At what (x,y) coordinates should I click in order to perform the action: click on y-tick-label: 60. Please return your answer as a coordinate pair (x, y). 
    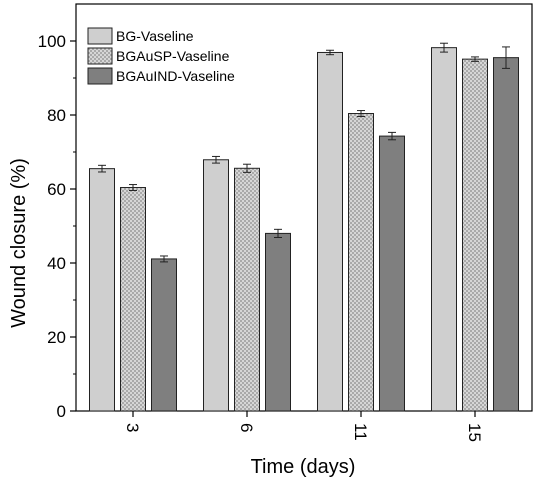
    Looking at the image, I should click on (56, 189).